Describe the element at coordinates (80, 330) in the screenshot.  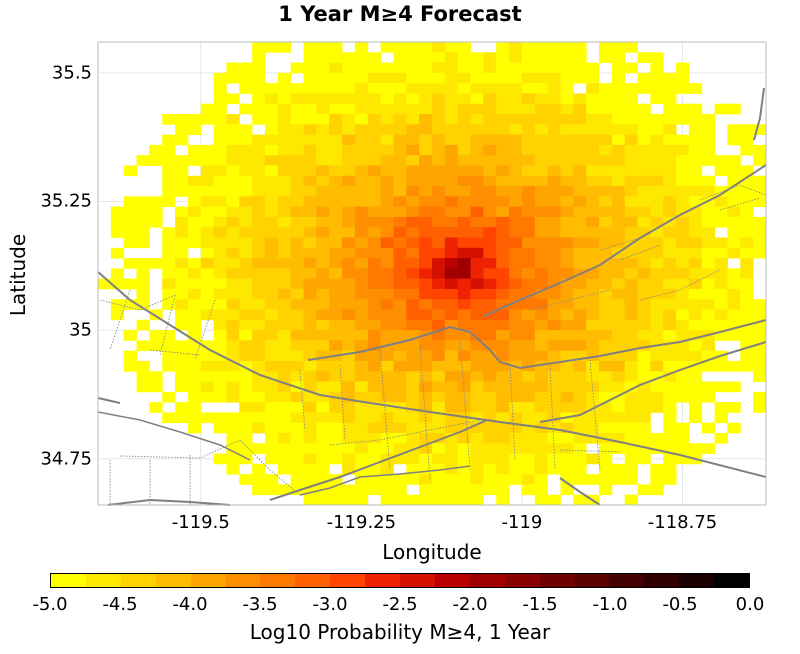
I see `y-tick-label: 35` at that location.